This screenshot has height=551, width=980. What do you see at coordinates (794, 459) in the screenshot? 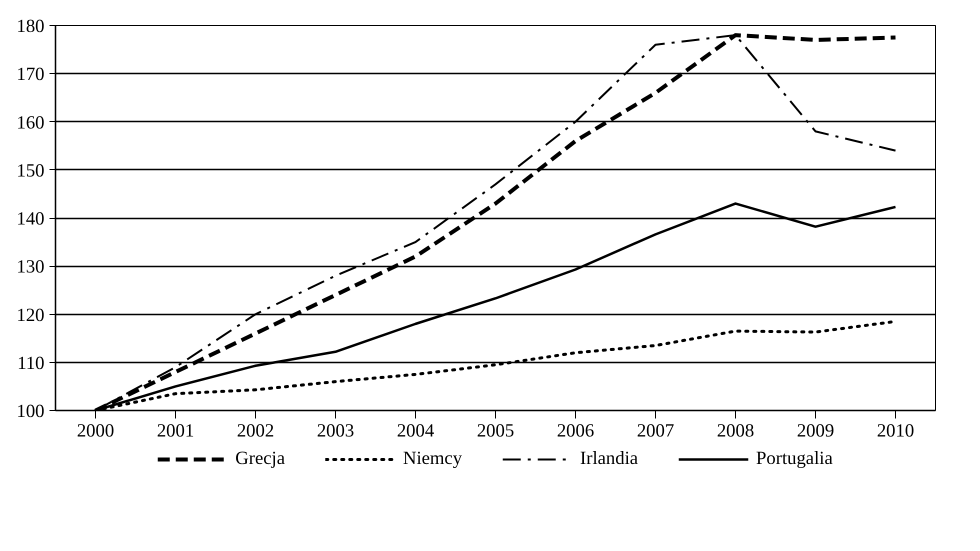
I see `legend-label: Portugalia` at bounding box center [794, 459].